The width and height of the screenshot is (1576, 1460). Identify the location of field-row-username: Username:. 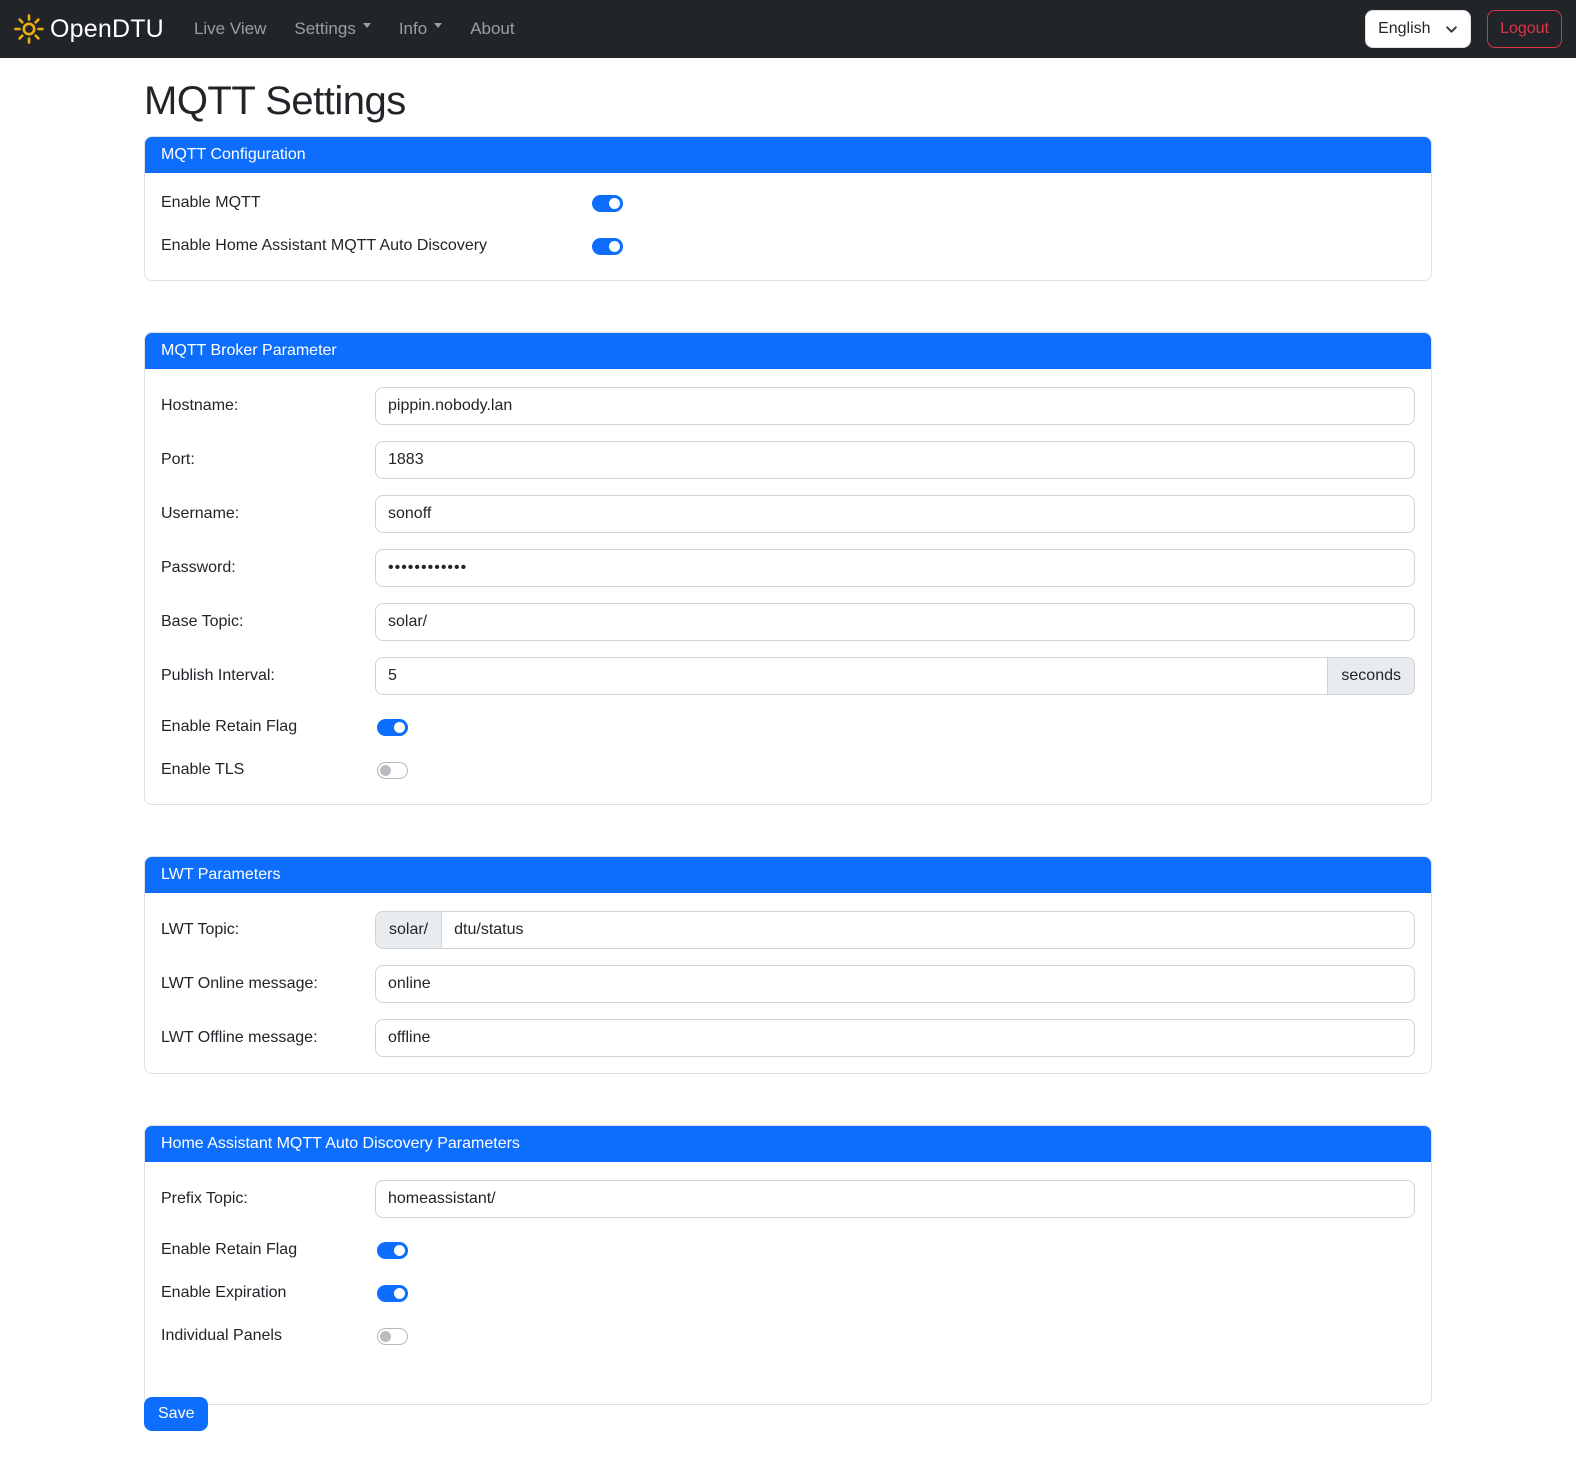
(788, 514).